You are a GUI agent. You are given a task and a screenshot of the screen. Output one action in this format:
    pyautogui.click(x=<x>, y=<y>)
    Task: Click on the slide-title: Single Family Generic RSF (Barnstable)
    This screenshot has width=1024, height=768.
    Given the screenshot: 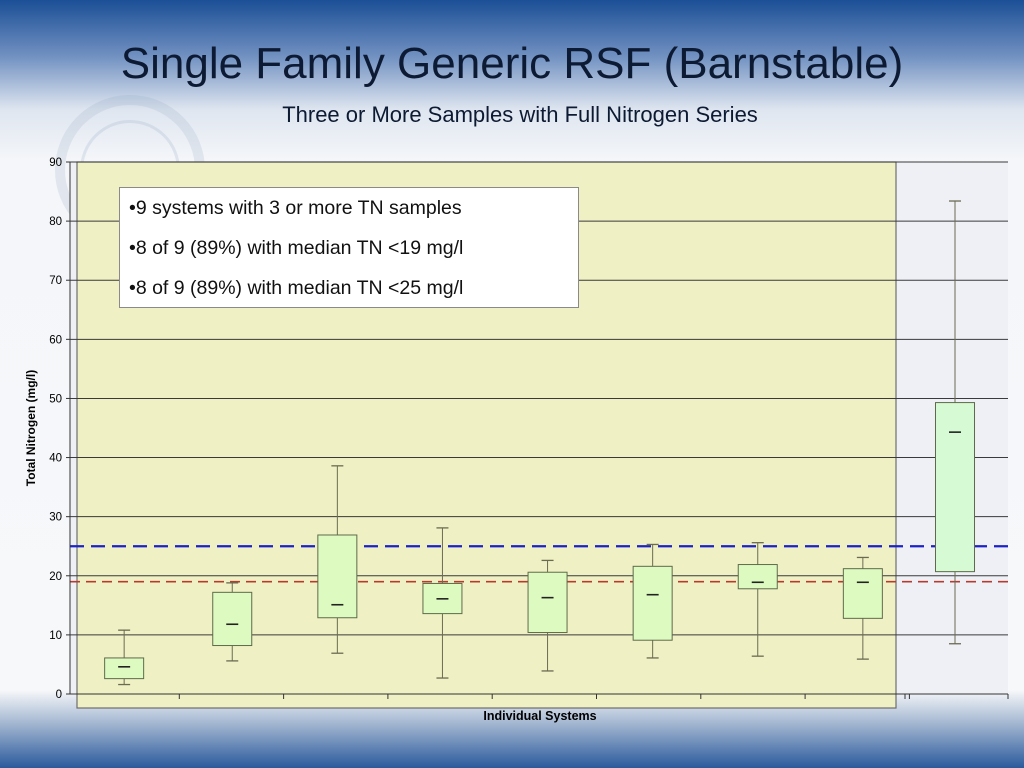 What is the action you would take?
    pyautogui.click(x=512, y=63)
    